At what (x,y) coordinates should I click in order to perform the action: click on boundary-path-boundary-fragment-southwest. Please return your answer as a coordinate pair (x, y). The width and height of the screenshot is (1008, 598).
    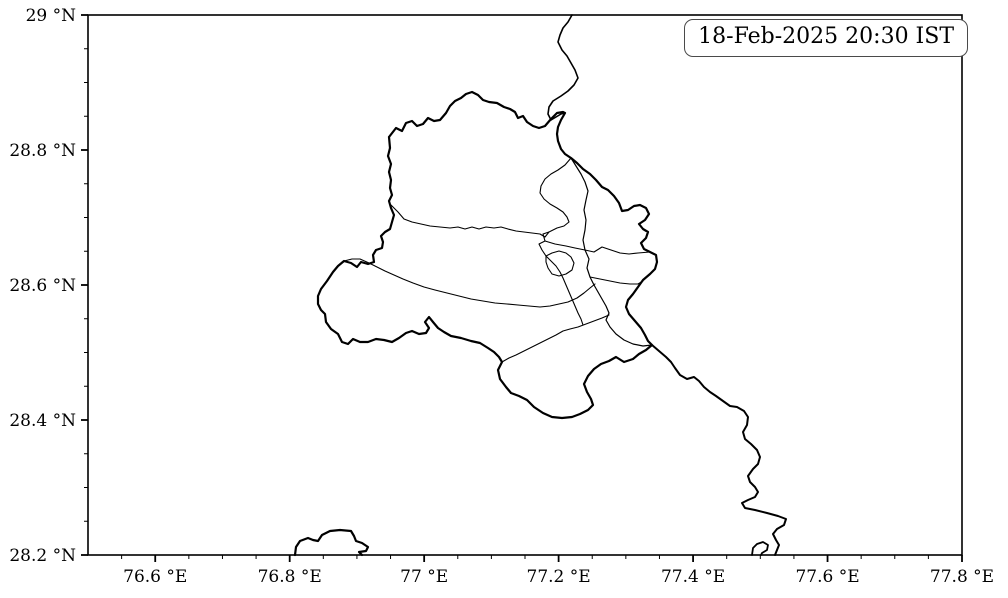
    Looking at the image, I should click on (331, 542).